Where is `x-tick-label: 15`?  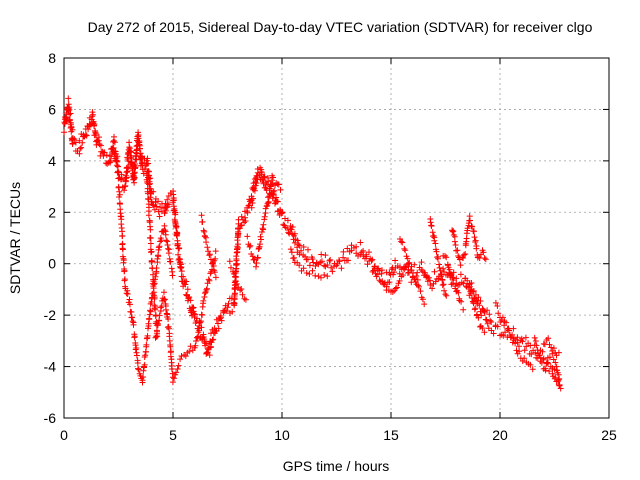 x-tick-label: 15 is located at coordinates (391, 435).